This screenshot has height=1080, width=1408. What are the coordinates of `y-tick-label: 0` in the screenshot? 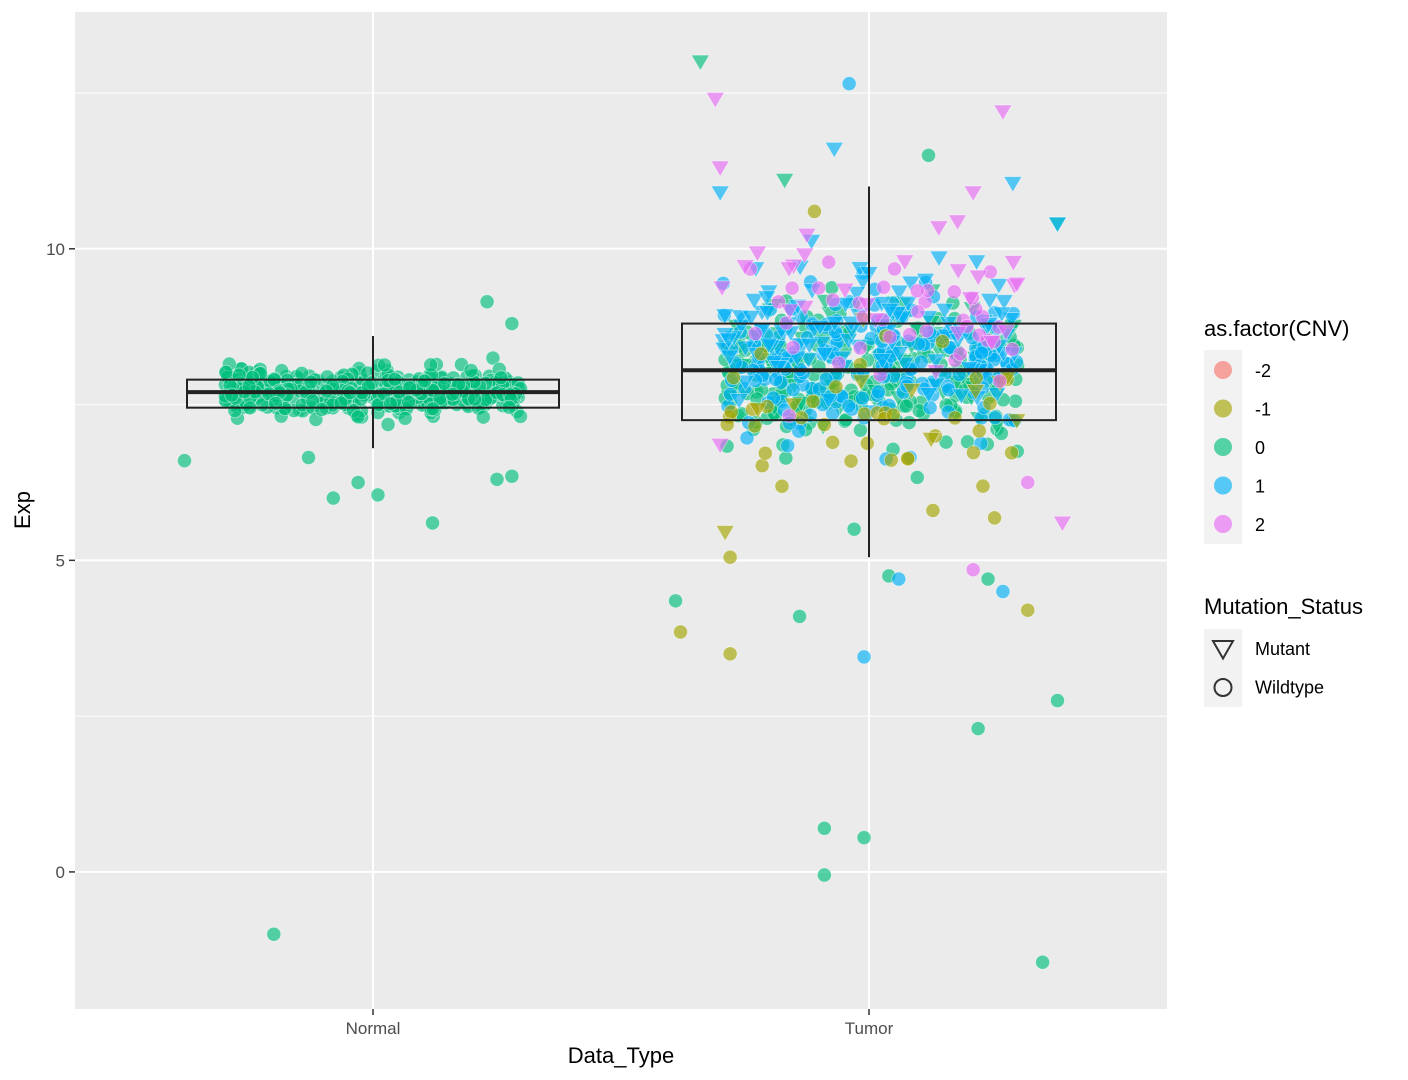 It's located at (60, 872).